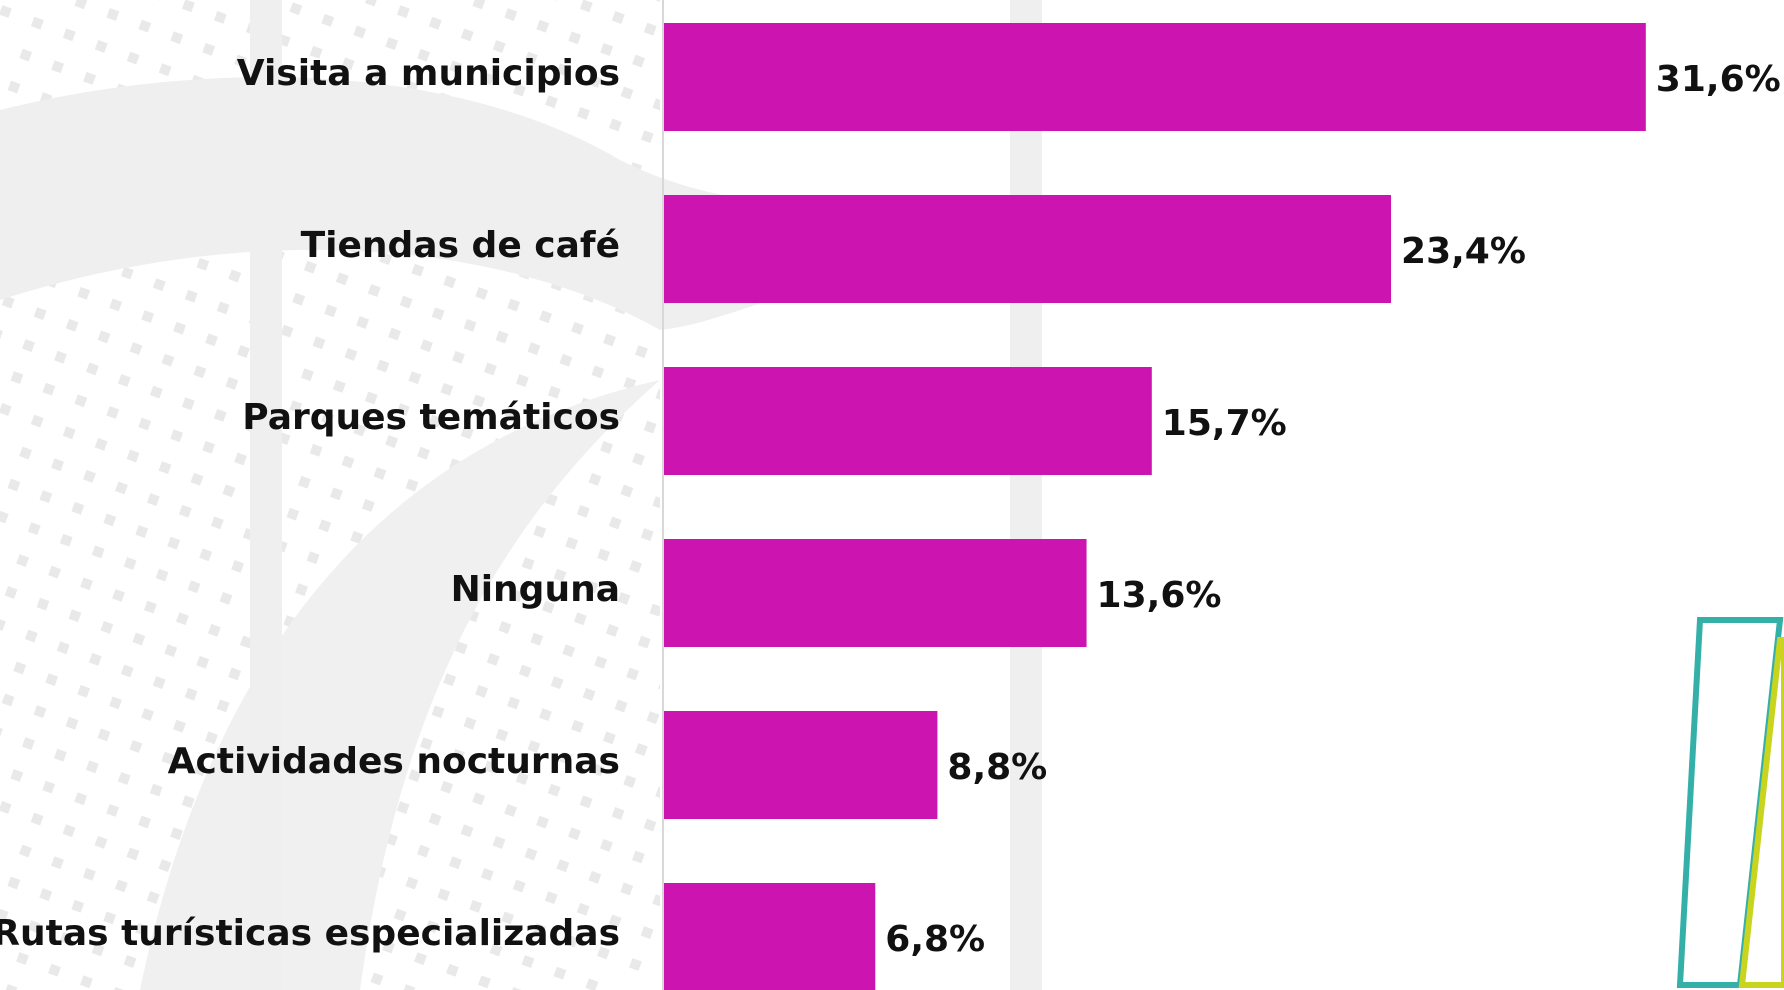  I want to click on value-label: 15,7%, so click(1224, 423).